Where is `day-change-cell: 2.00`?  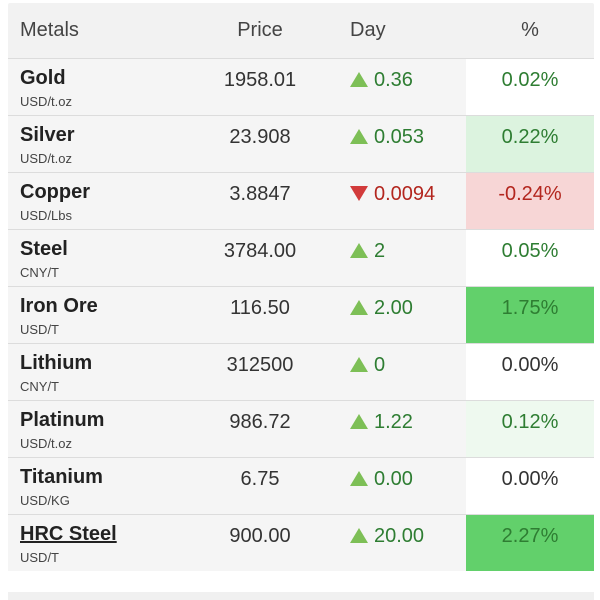
day-change-cell: 2.00 is located at coordinates (398, 315).